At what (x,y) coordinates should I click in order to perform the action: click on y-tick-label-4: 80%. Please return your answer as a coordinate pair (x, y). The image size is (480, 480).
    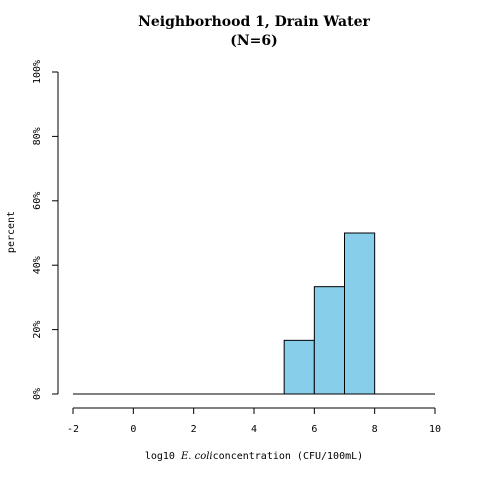
    Looking at the image, I should click on (37, 136).